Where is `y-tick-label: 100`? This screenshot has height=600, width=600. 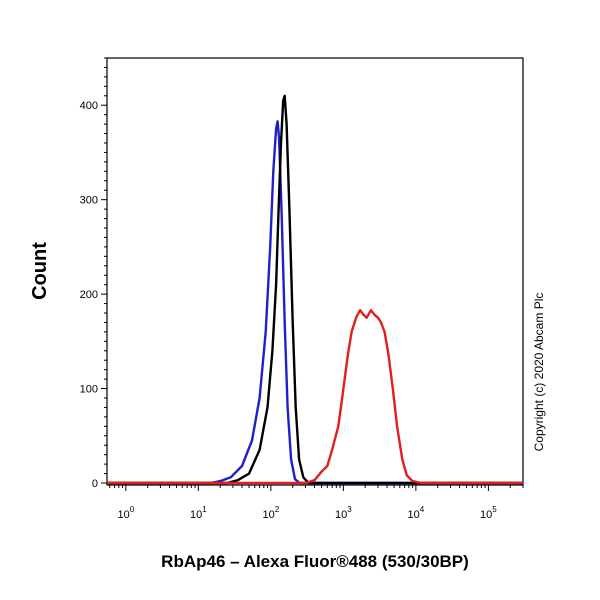
y-tick-label: 100 is located at coordinates (89, 390).